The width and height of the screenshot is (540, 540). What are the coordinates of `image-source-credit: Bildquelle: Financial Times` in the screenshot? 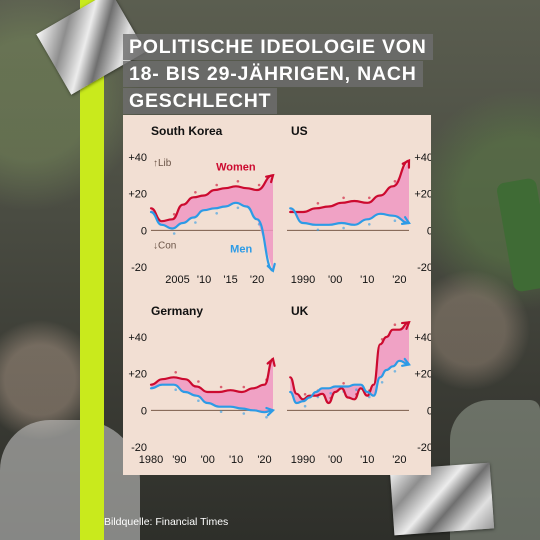 It's located at (166, 522).